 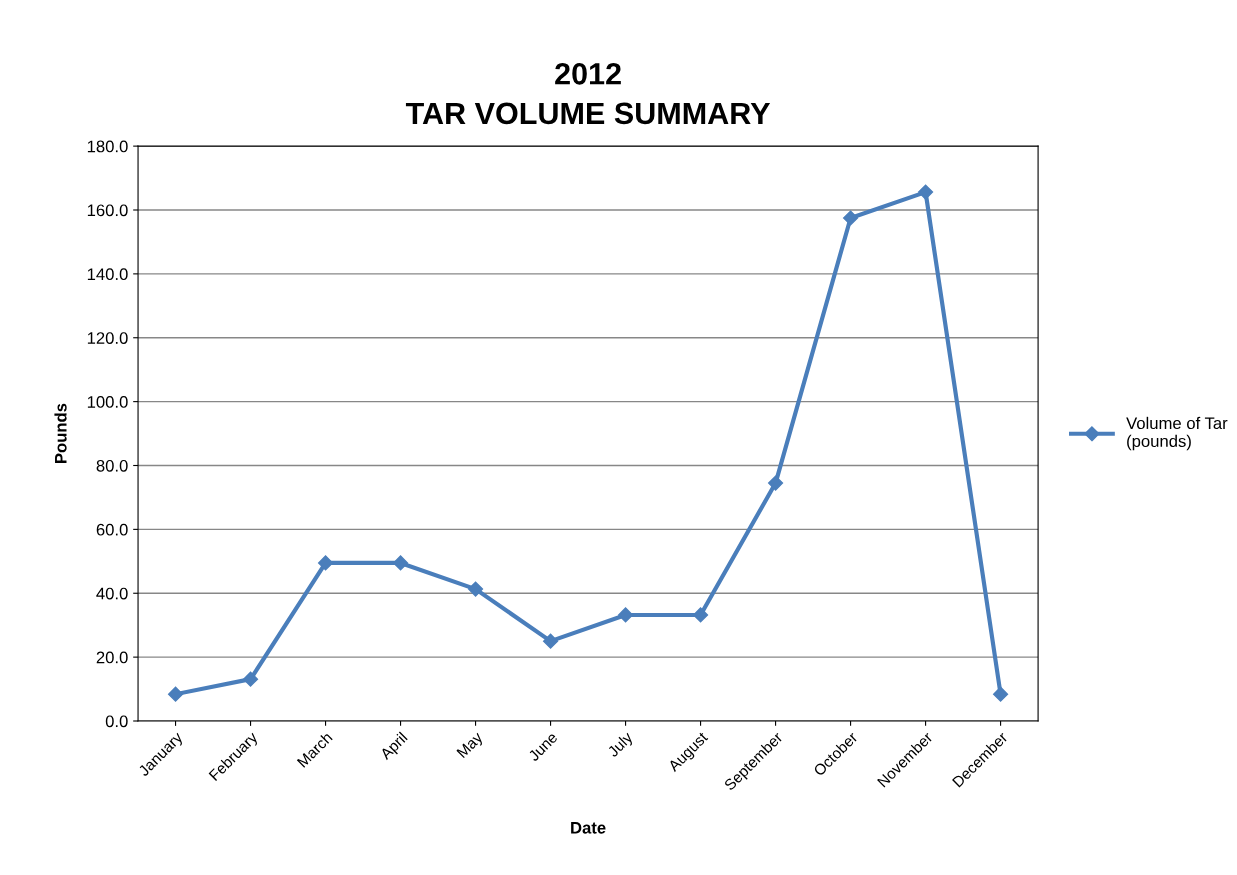 What do you see at coordinates (1177, 433) in the screenshot?
I see `legend-label: Volume of Tar (pounds)` at bounding box center [1177, 433].